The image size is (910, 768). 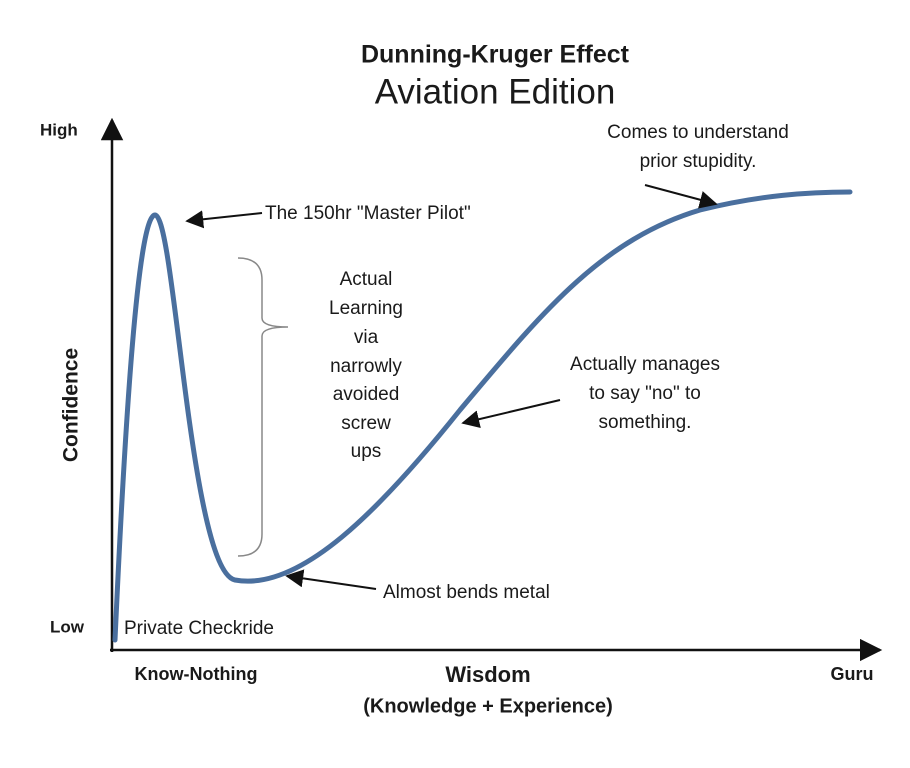 What do you see at coordinates (368, 213) in the screenshot?
I see `annotation: The 150hr "Master Pilot"` at bounding box center [368, 213].